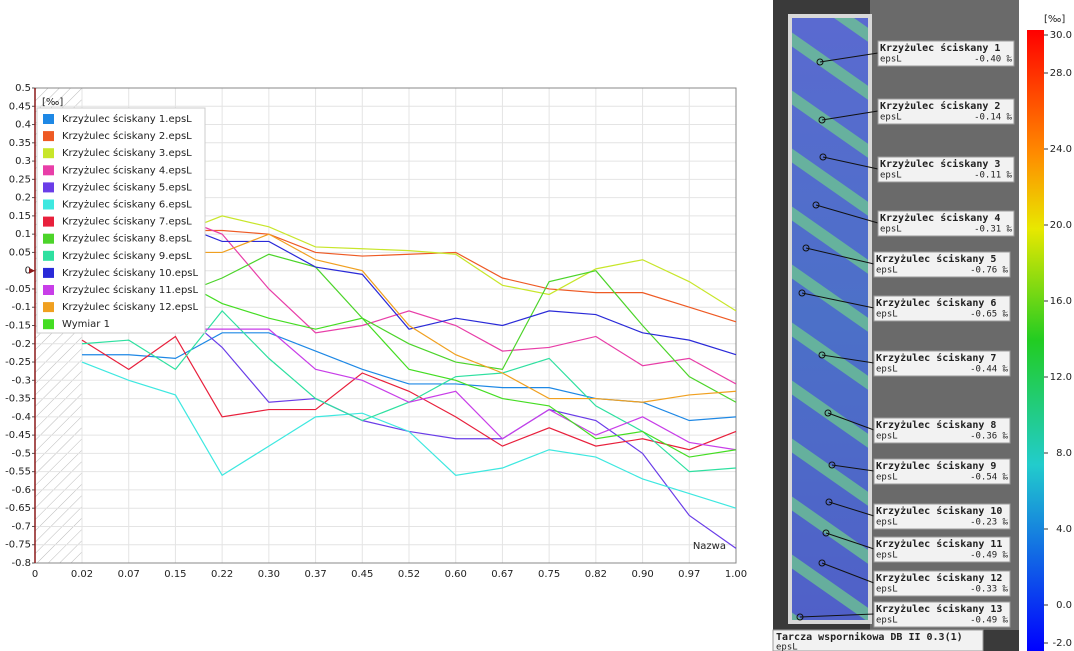 This screenshot has height=651, width=1074. What do you see at coordinates (689, 574) in the screenshot?
I see `x-tick-label: 0.97` at bounding box center [689, 574].